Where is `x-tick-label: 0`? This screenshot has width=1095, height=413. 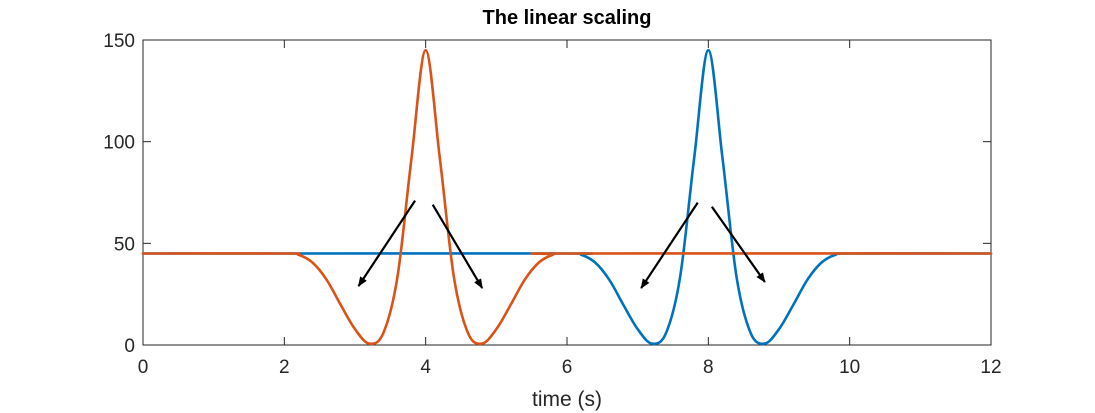
x-tick-label: 0 is located at coordinates (143, 367).